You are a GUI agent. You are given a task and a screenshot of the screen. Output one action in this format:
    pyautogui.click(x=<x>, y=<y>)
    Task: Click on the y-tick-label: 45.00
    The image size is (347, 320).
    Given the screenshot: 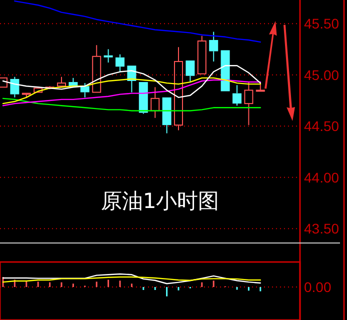 What is the action you would take?
    pyautogui.click(x=322, y=74)
    